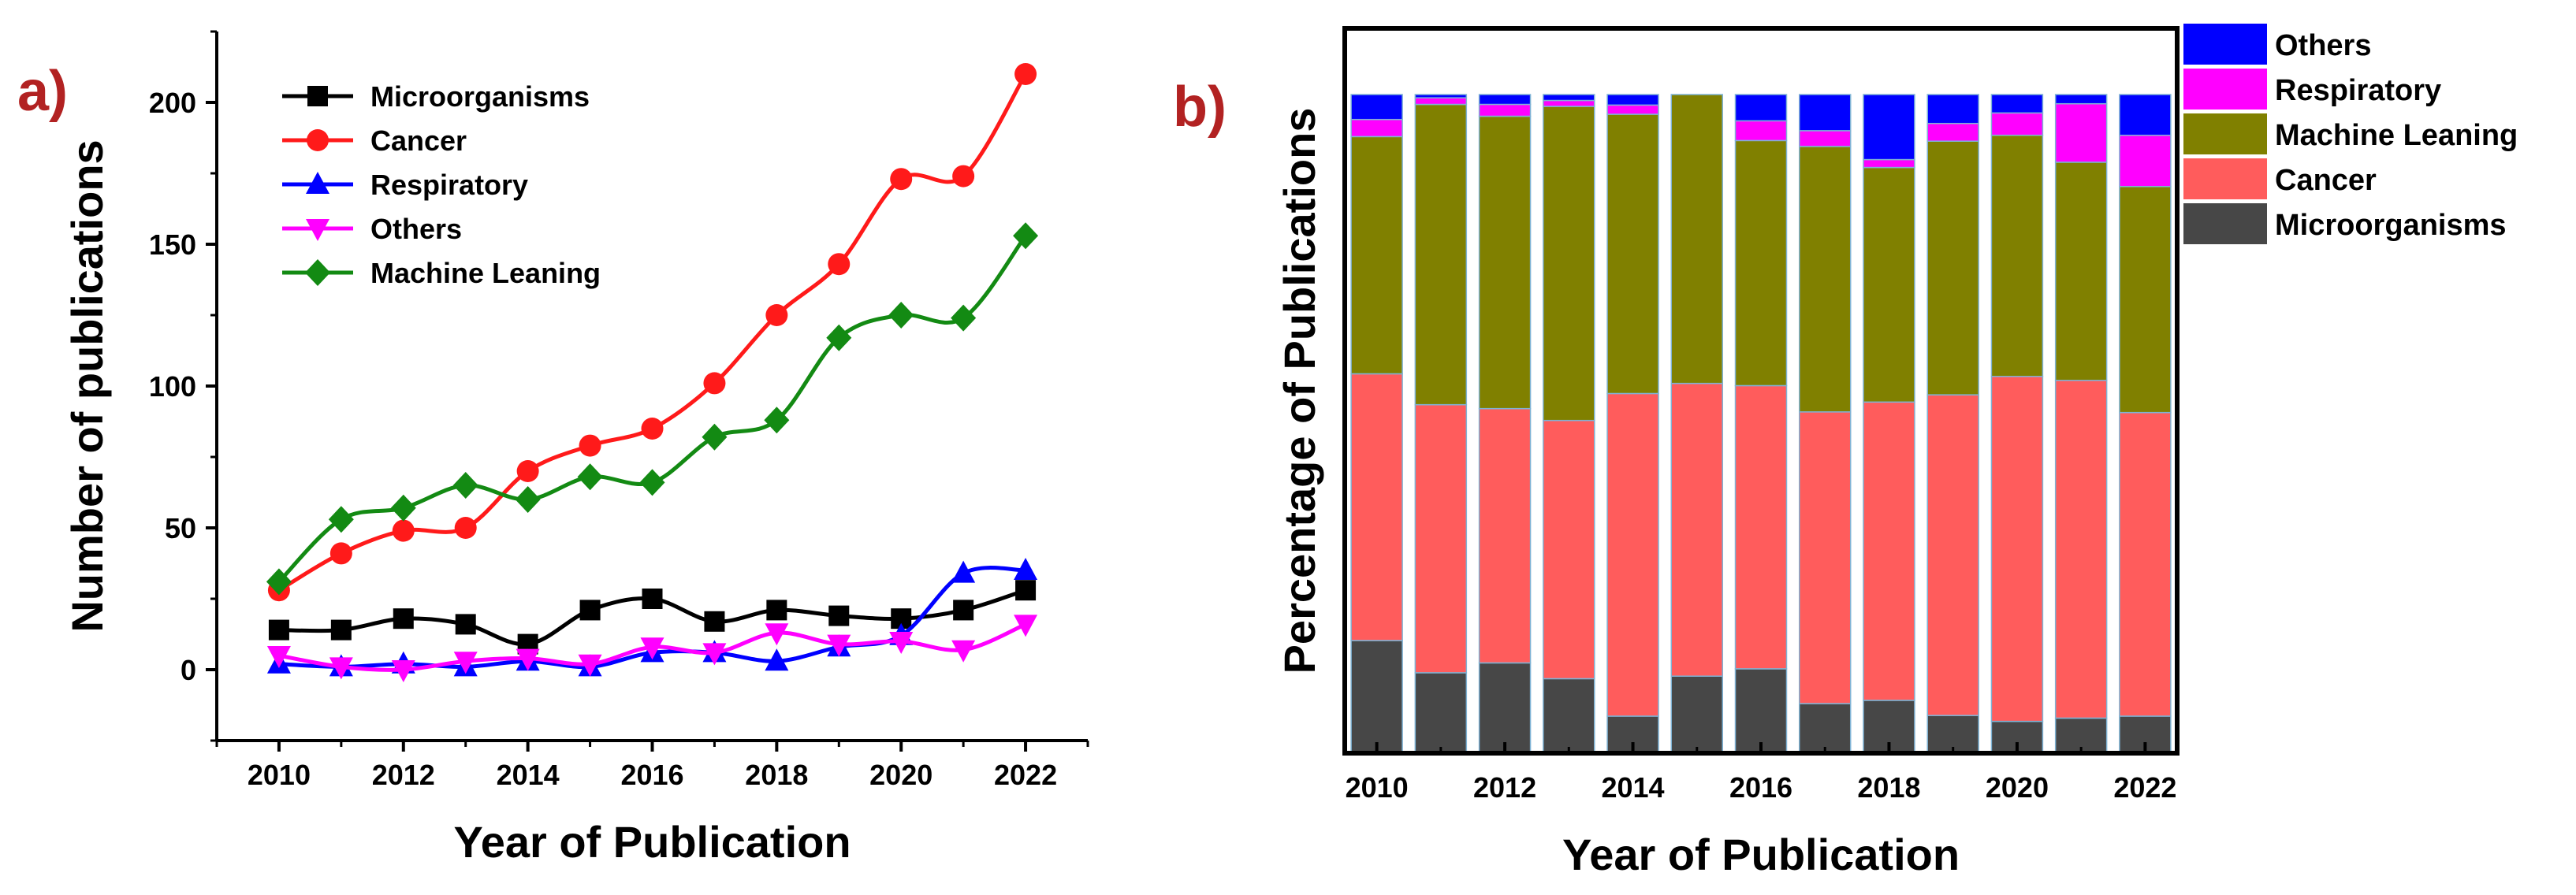 This screenshot has height=895, width=2576. I want to click on legend-swatch-machine-leaning, so click(2225, 133).